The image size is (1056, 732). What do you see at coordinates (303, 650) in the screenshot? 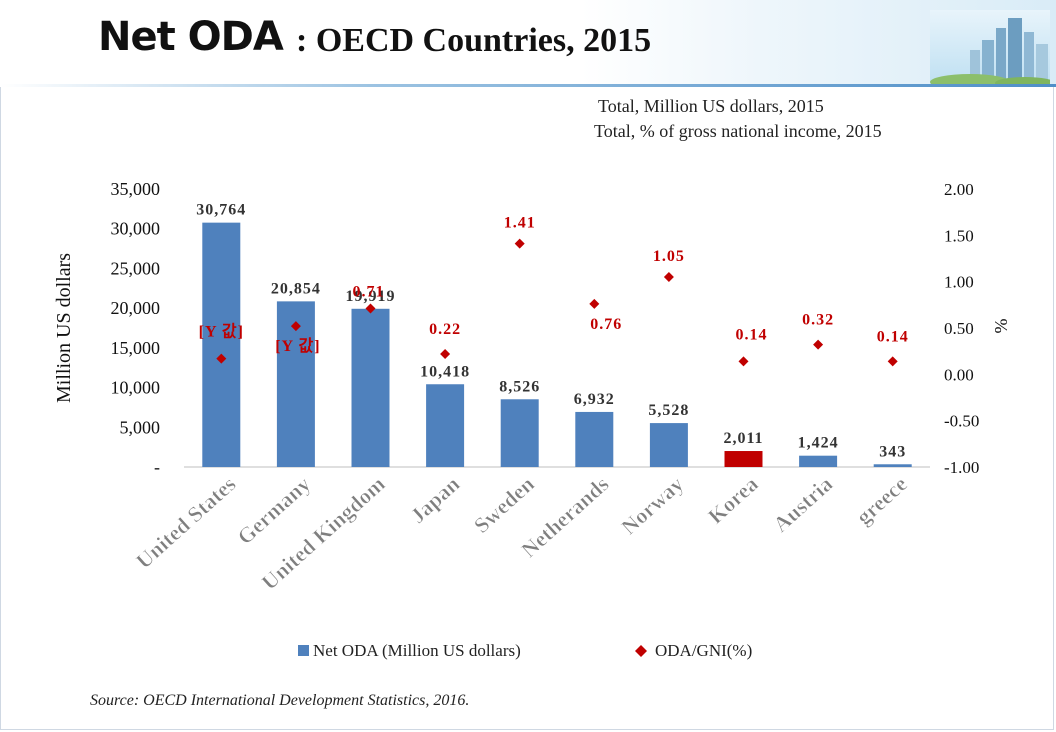
I see `legend-bar-swatch` at bounding box center [303, 650].